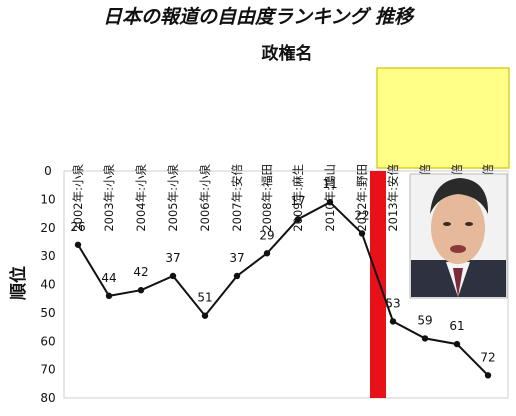 Image resolution: width=516 pixels, height=416 pixels. What do you see at coordinates (487, 357) in the screenshot?
I see `data-label: 72` at bounding box center [487, 357].